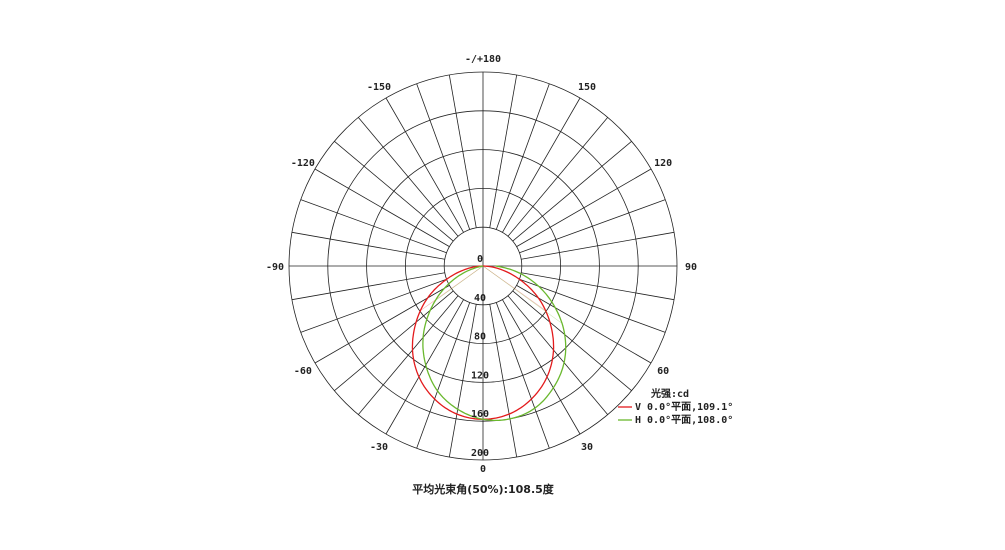 This screenshot has width=1005, height=550. What do you see at coordinates (483, 469) in the screenshot?
I see `angular-tick-label: 0` at bounding box center [483, 469].